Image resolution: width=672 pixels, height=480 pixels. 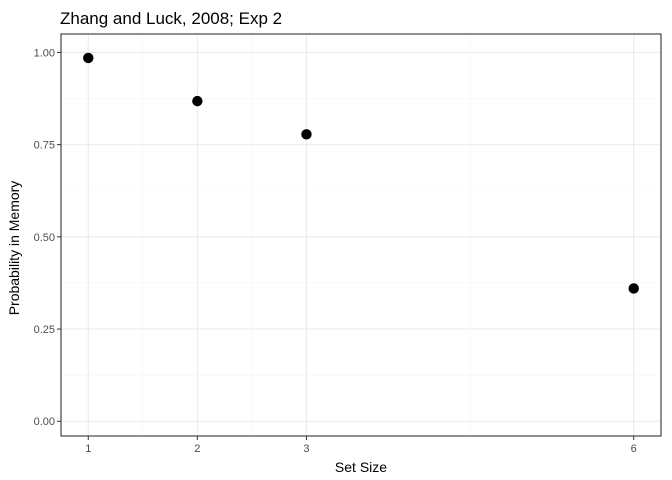 What do you see at coordinates (44, 146) in the screenshot?
I see `y-tick-label: 0.75` at bounding box center [44, 146].